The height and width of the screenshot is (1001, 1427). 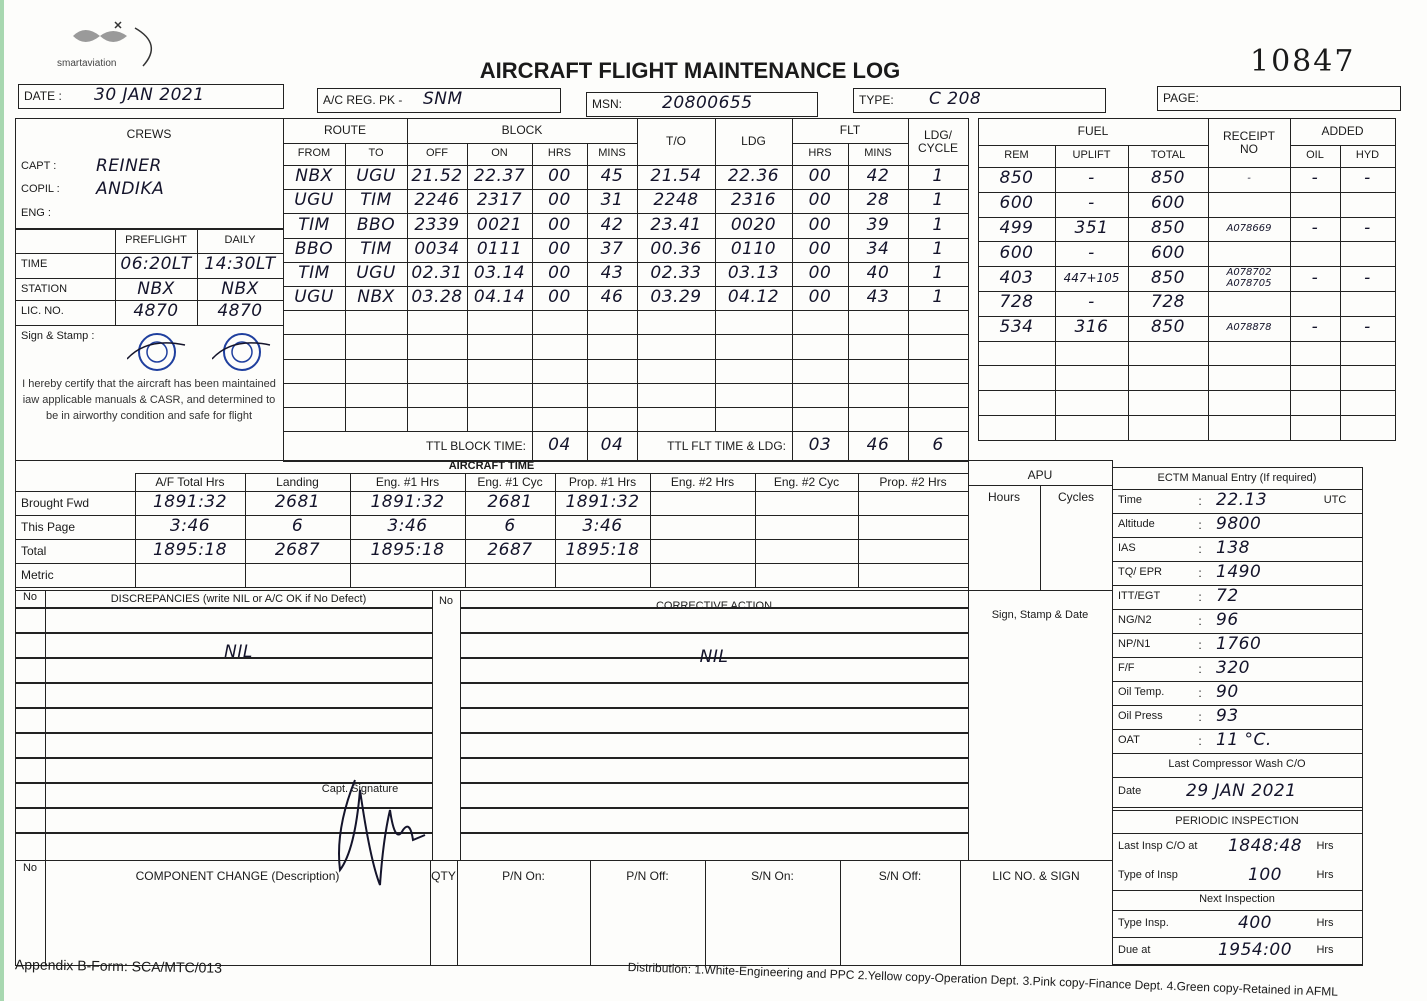 What do you see at coordinates (149, 95) in the screenshot?
I see `date-field-value: 30 JAN 2021` at bounding box center [149, 95].